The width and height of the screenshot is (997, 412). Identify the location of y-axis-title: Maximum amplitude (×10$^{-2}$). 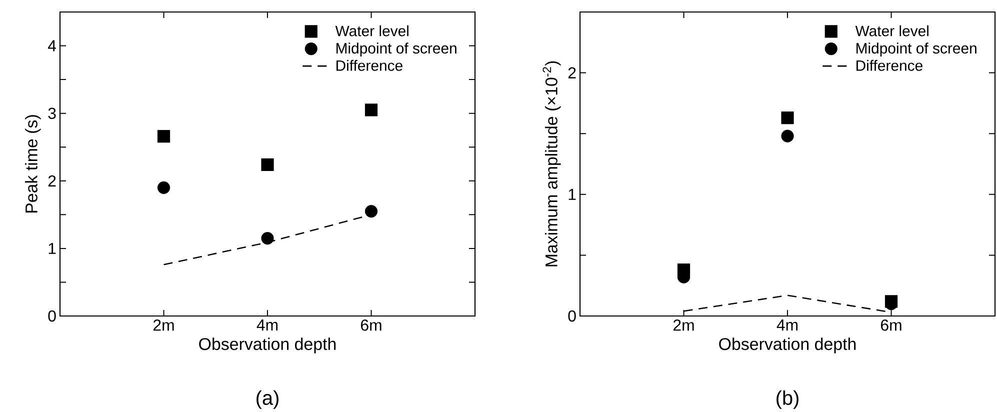
(551, 163).